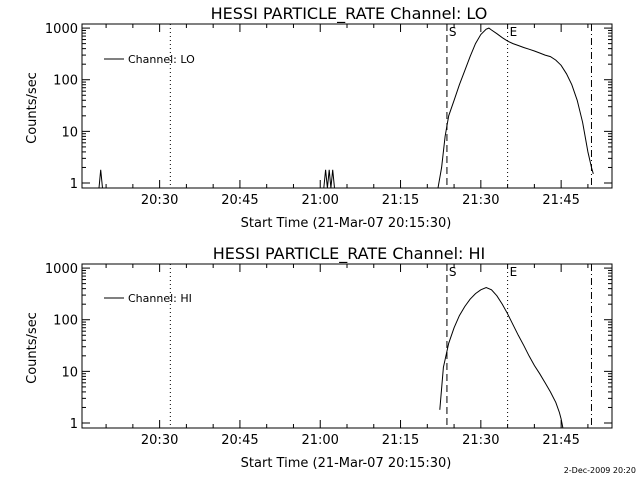  What do you see at coordinates (161, 59) in the screenshot?
I see `legend-label-lo: Channel: LO` at bounding box center [161, 59].